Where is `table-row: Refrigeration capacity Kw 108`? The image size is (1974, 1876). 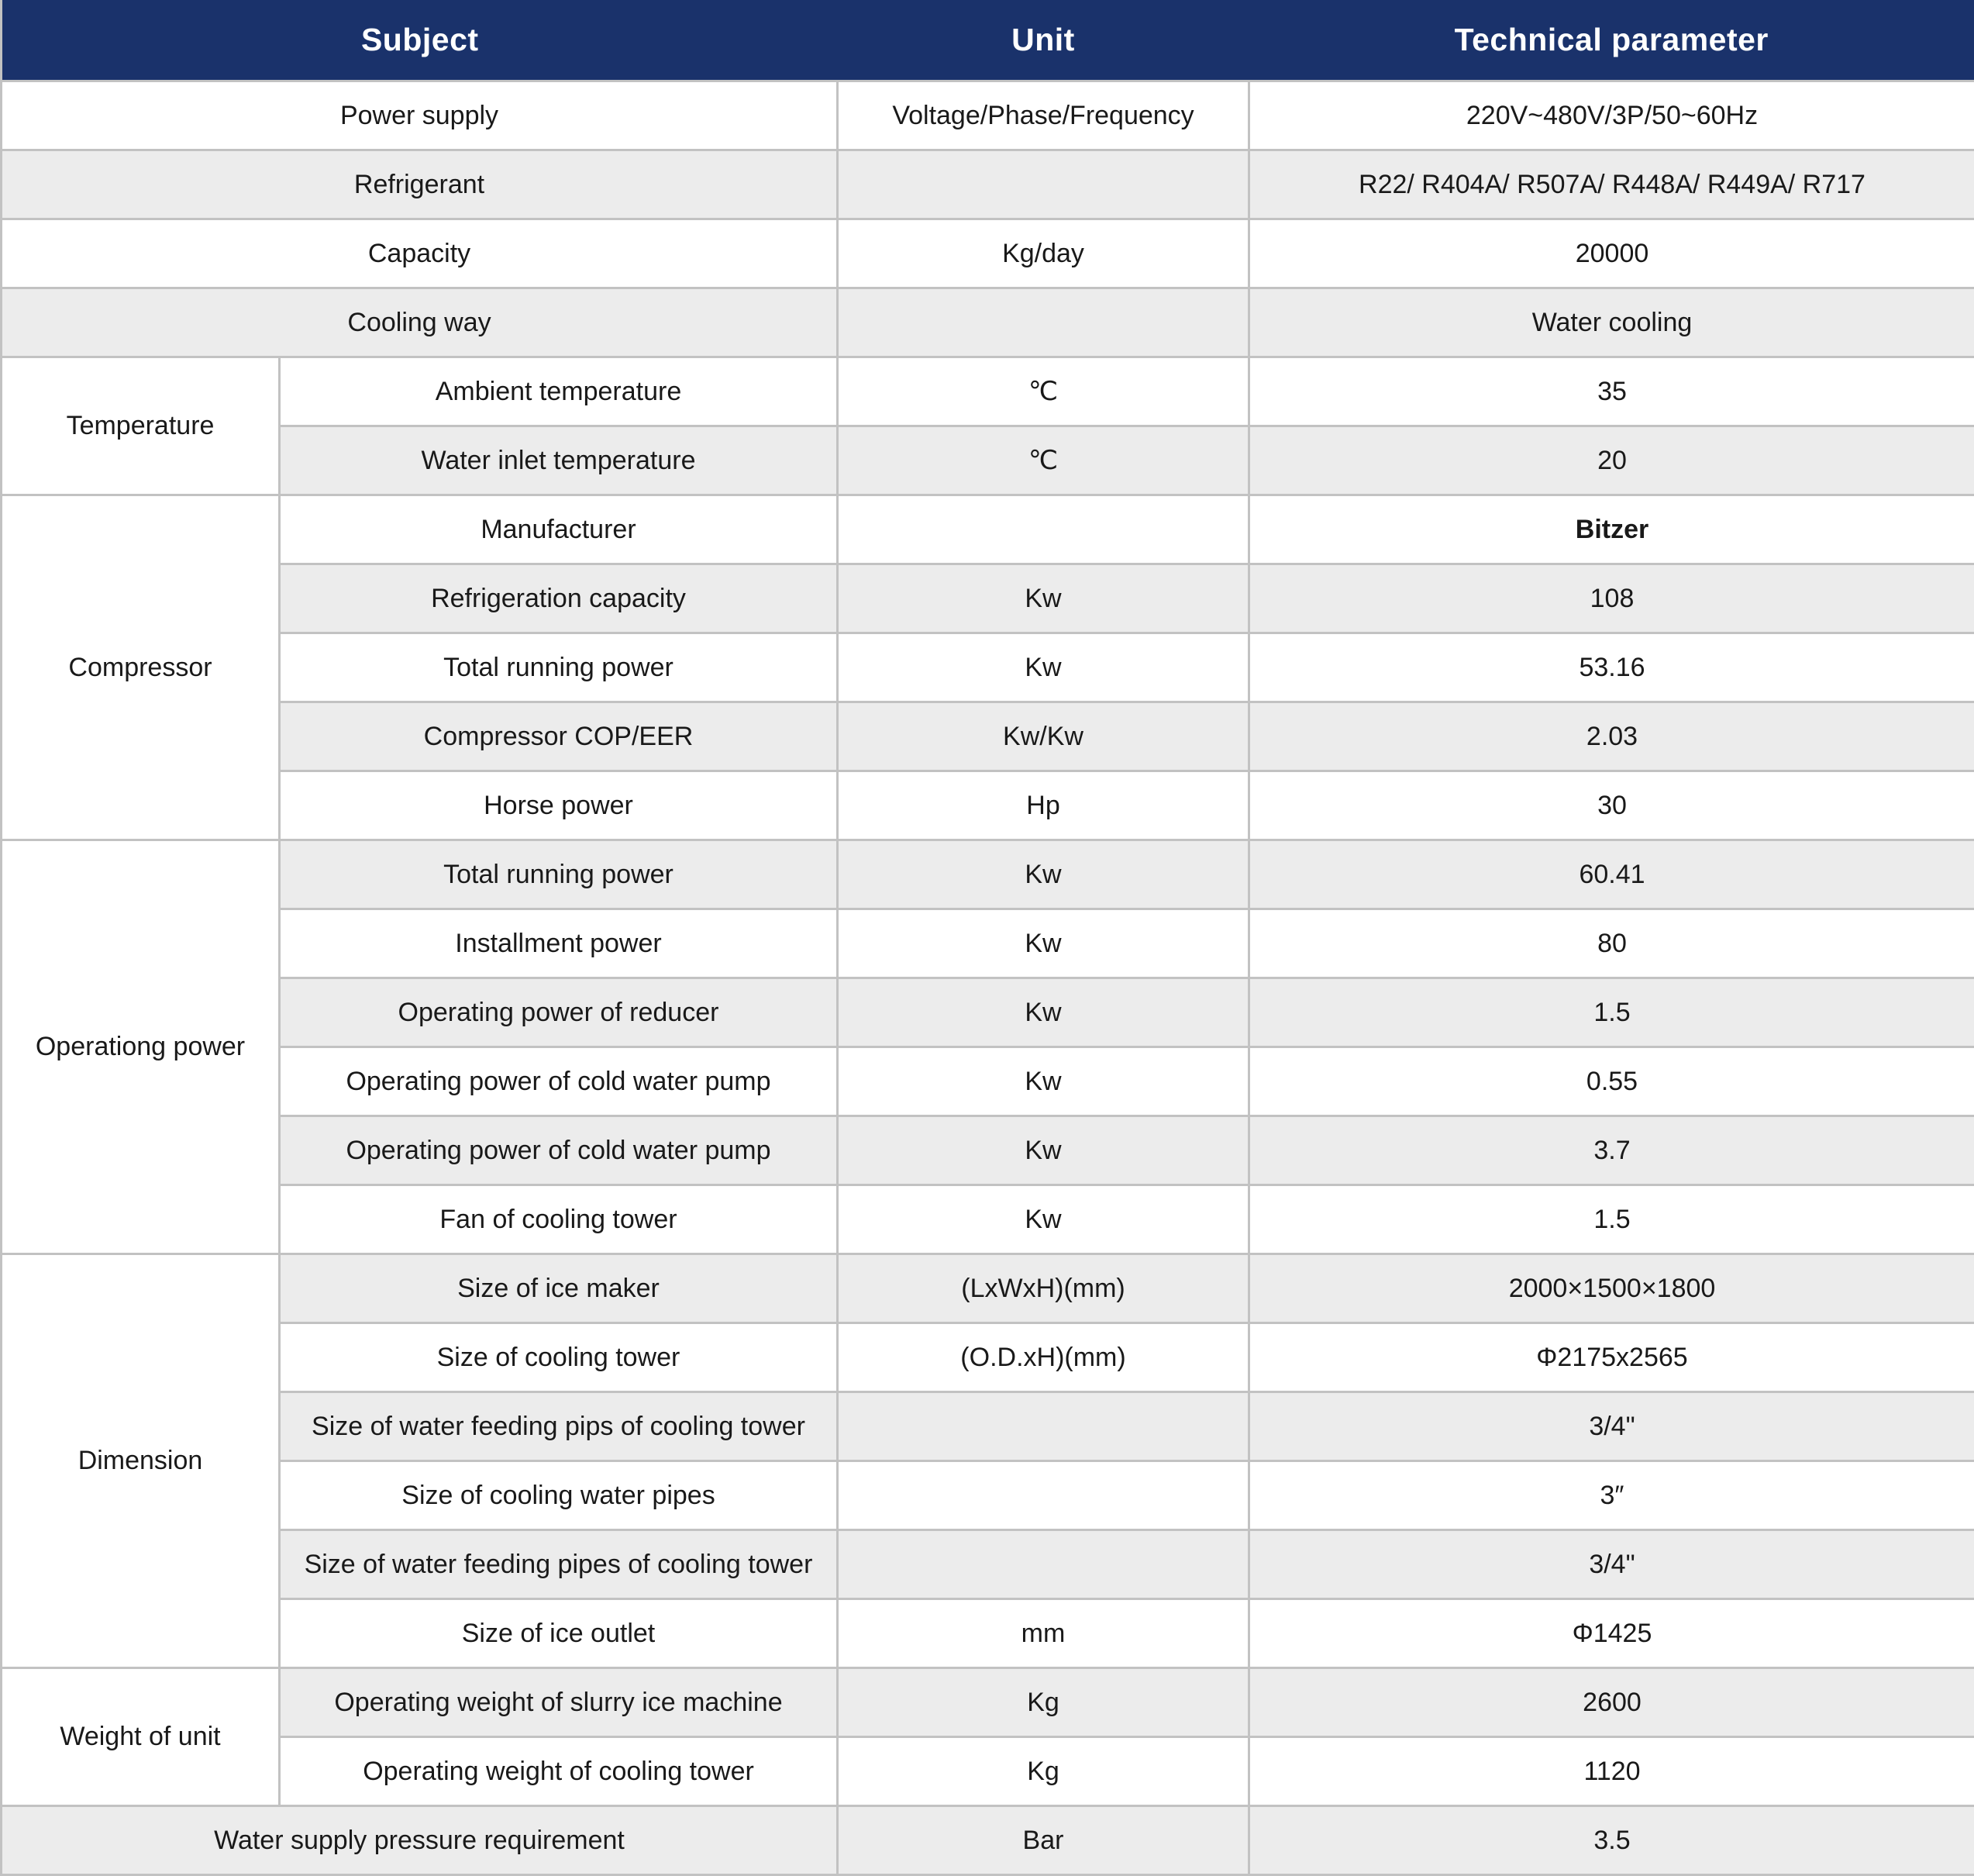 table-row: Refrigeration capacity Kw 108 is located at coordinates (988, 598).